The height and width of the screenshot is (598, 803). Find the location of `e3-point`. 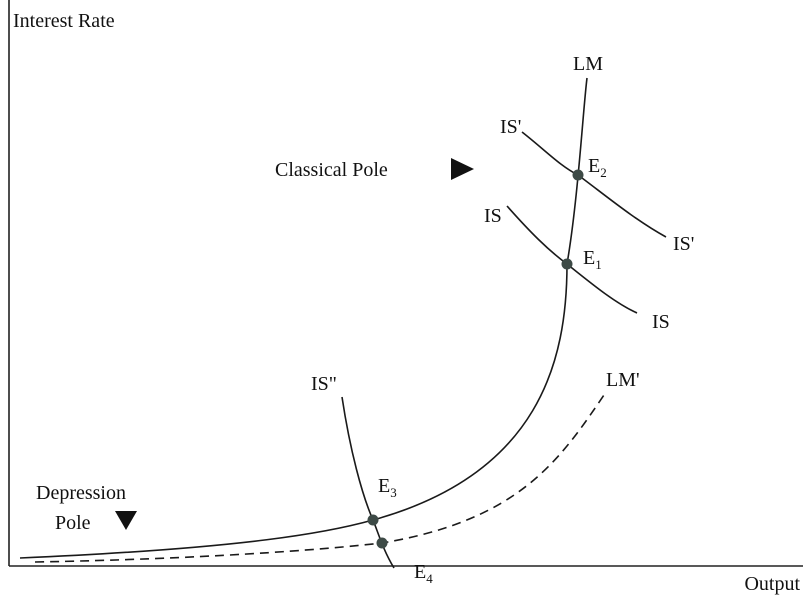

e3-point is located at coordinates (373, 520).